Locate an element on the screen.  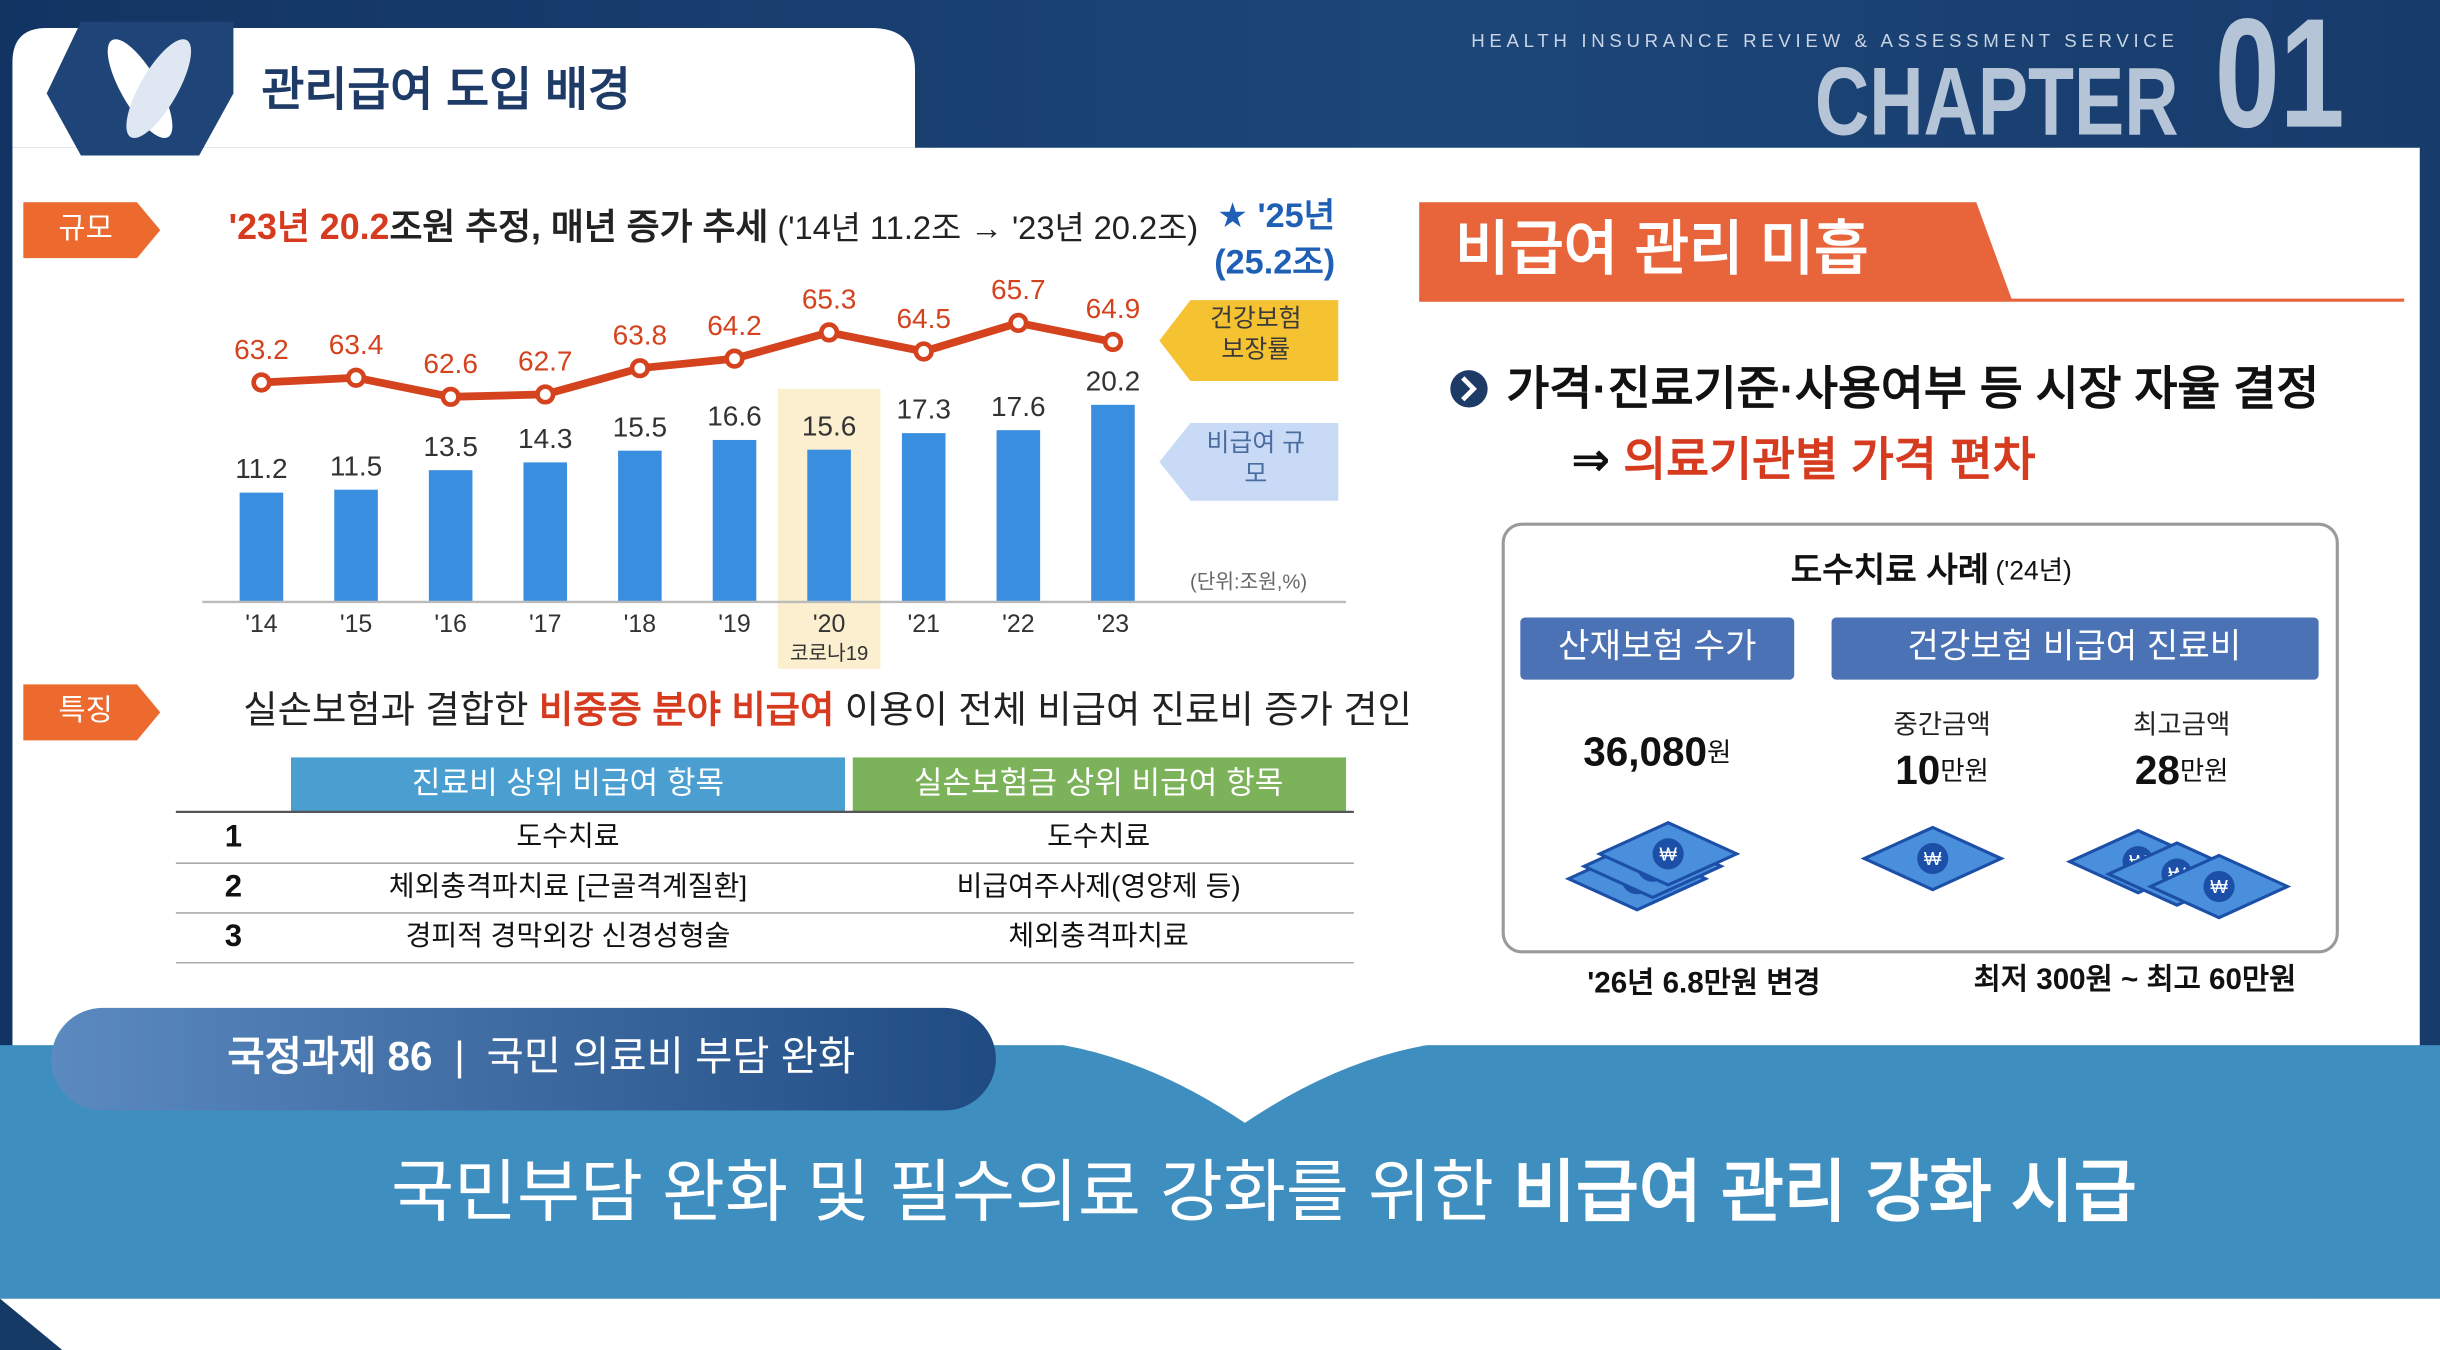
bar-value-label: 15.6 is located at coordinates (829, 425).